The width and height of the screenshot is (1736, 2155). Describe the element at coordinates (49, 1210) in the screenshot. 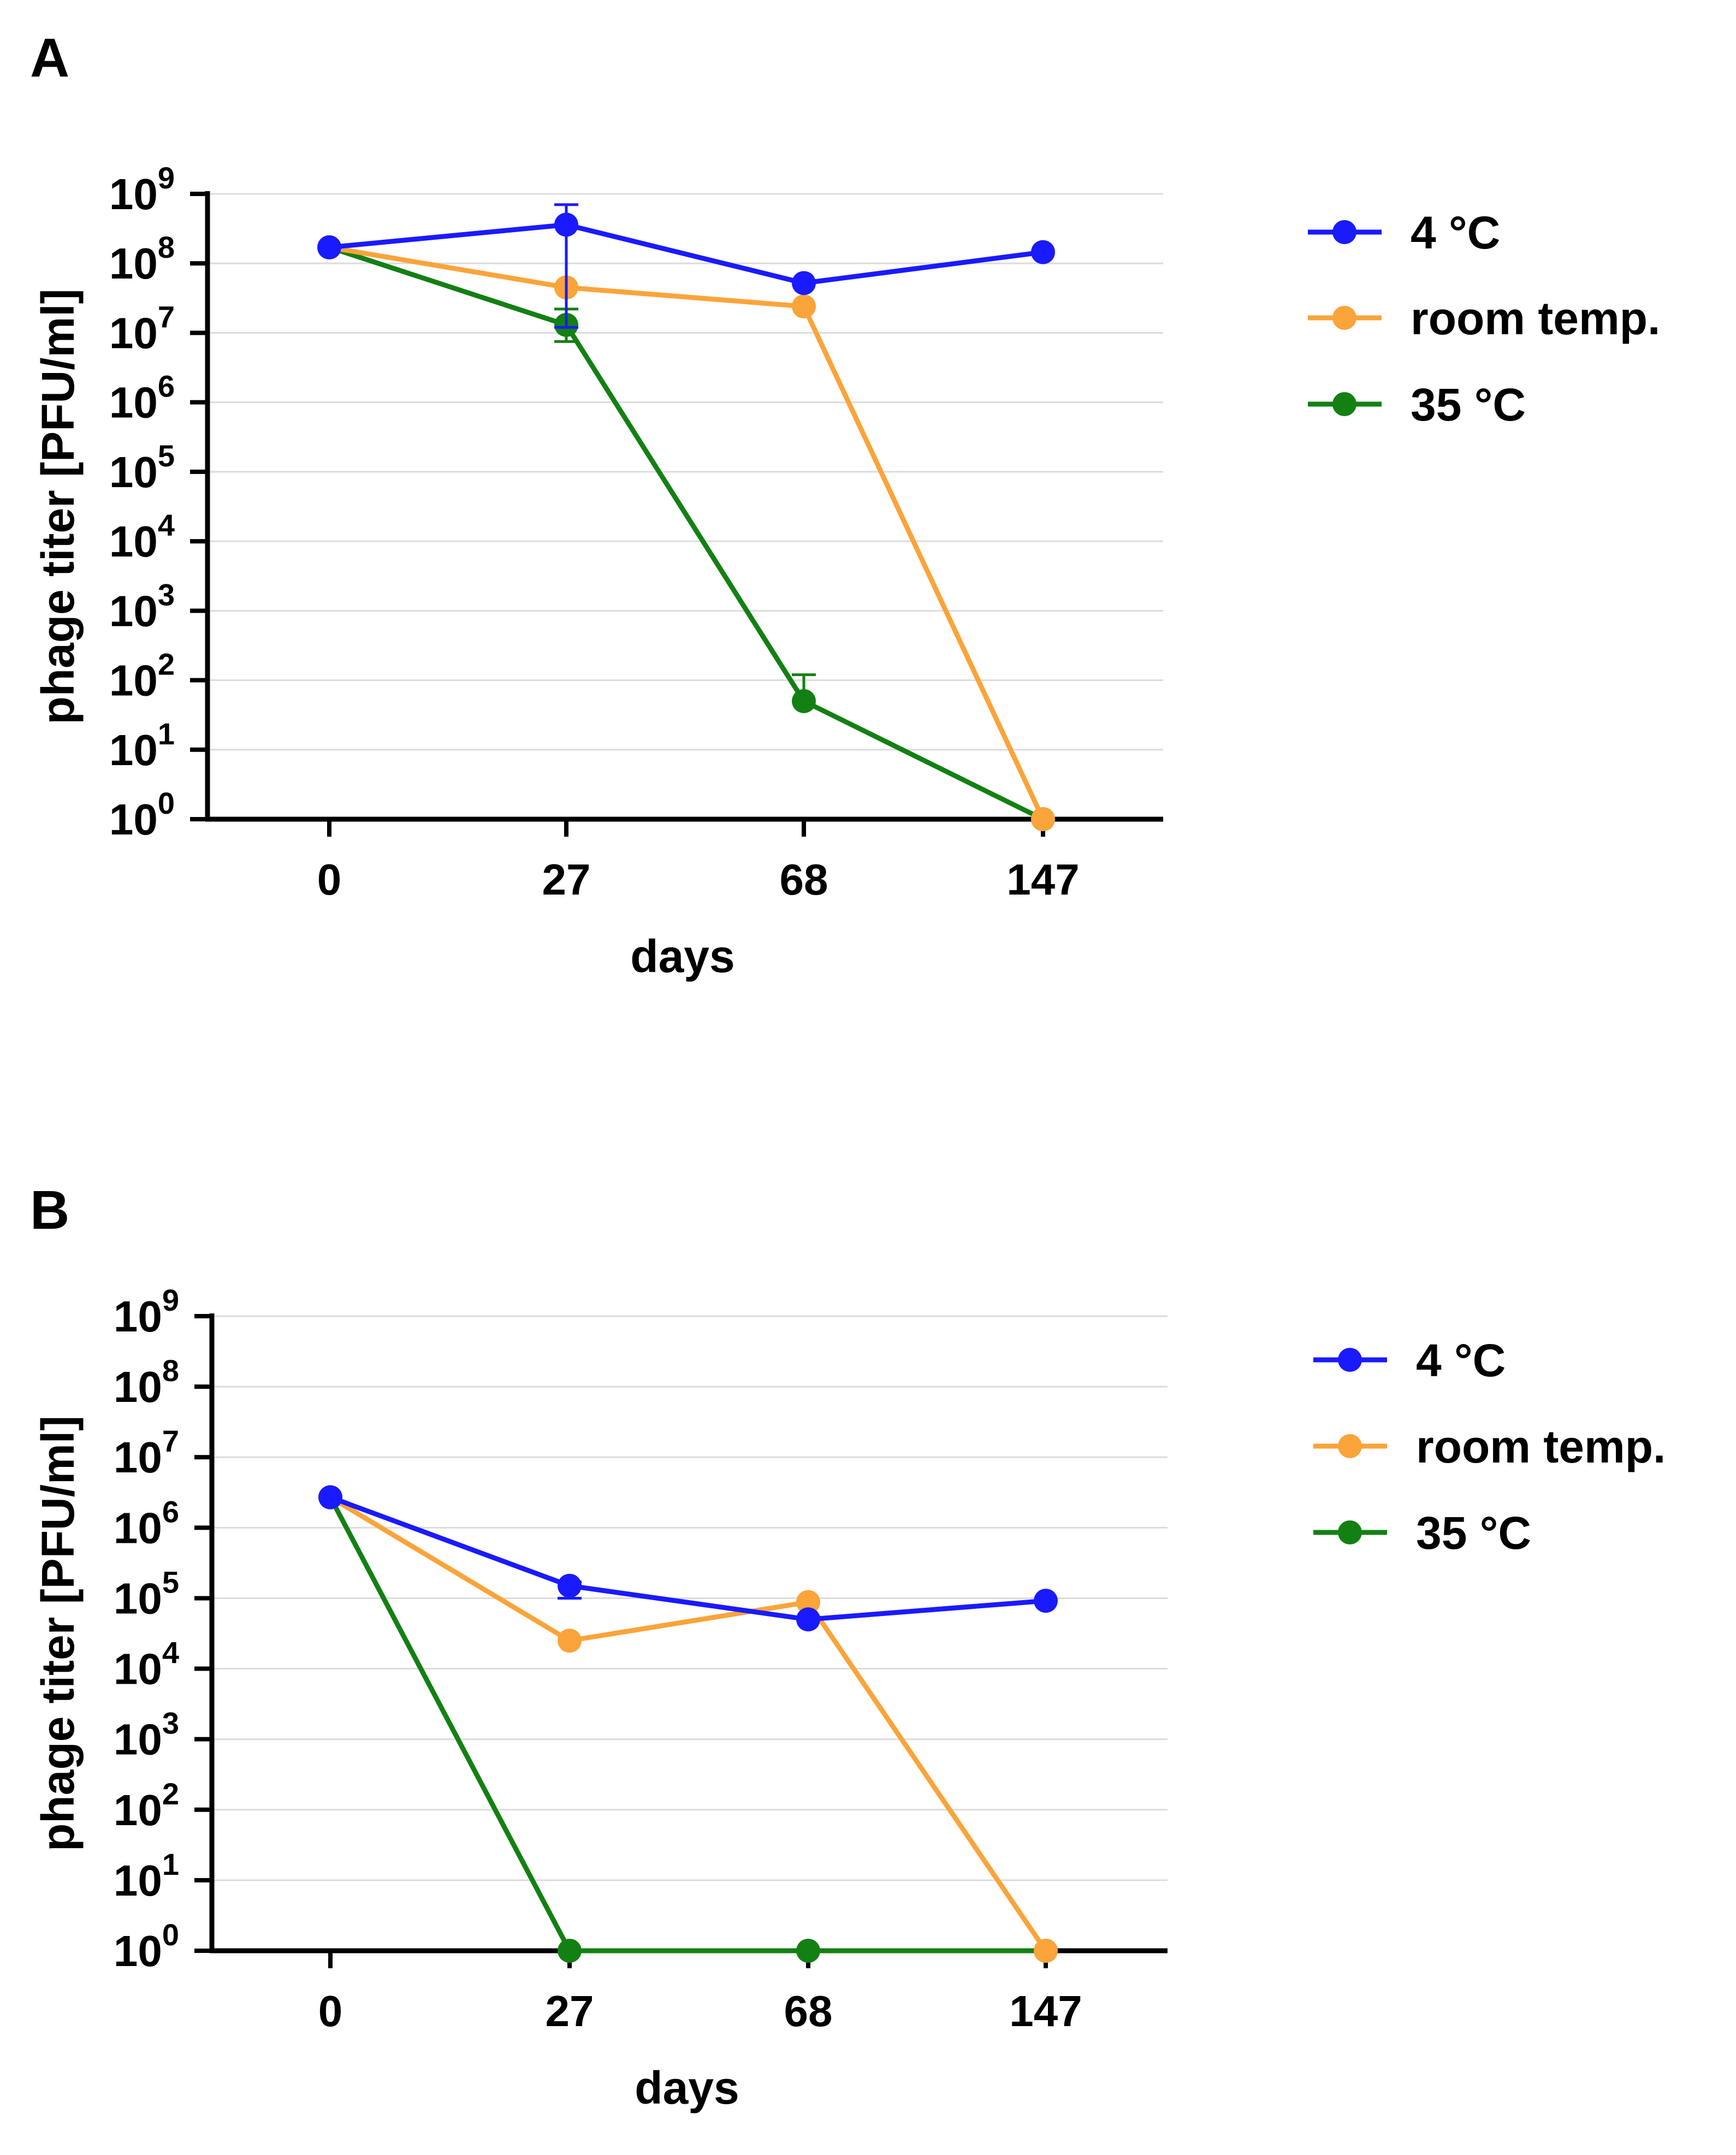

I see `panel-label: B` at that location.